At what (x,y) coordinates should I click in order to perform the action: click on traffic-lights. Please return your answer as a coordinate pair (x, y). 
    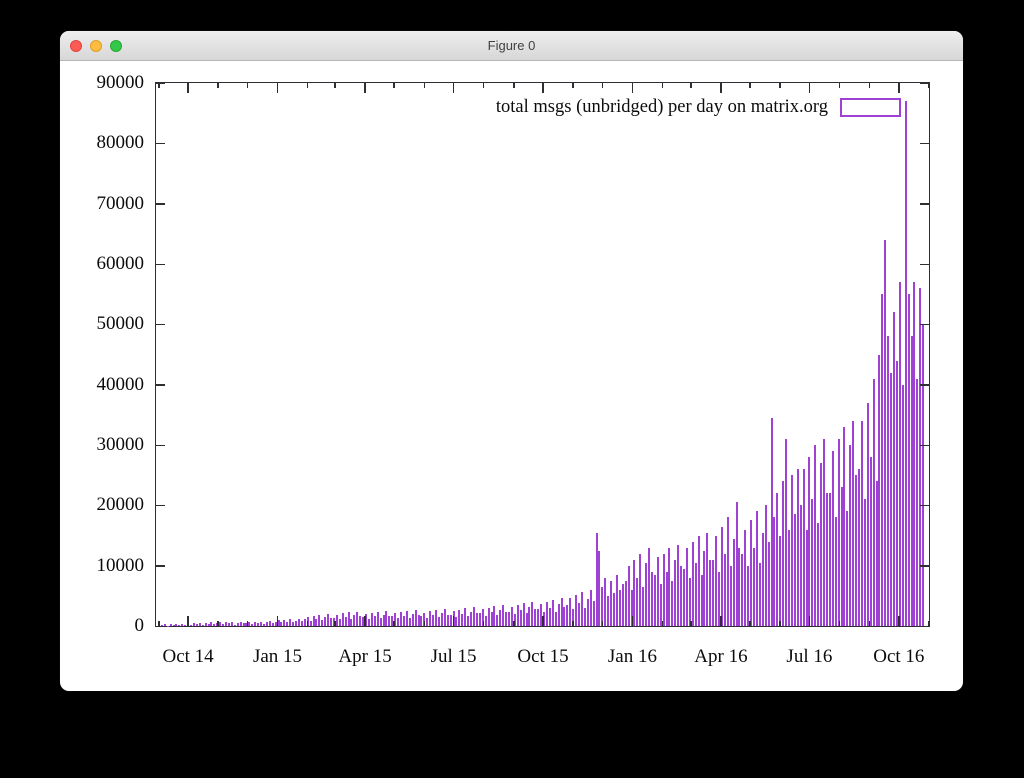
    Looking at the image, I should click on (96, 45).